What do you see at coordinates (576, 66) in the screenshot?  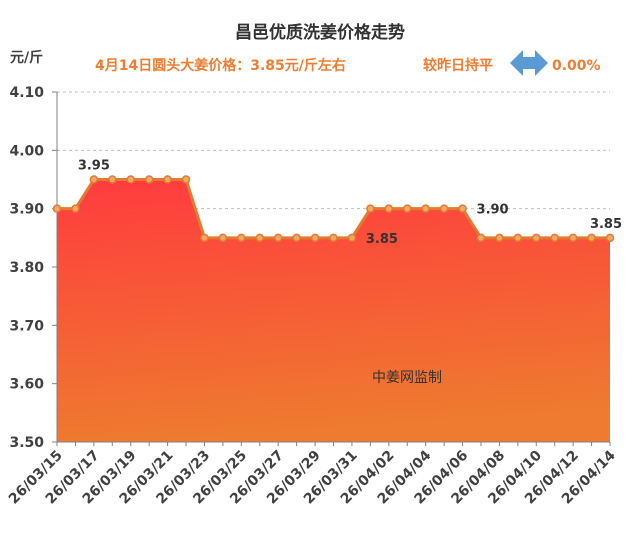 I see `subtitle-change-value: 0.00%` at bounding box center [576, 66].